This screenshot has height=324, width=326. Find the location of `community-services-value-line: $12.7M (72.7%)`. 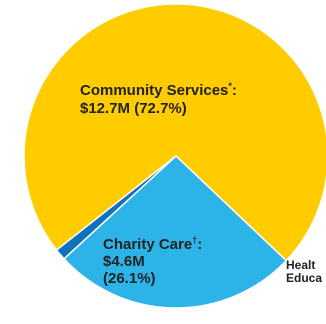

community-services-value-line: $12.7M (72.7%) is located at coordinates (133, 108).